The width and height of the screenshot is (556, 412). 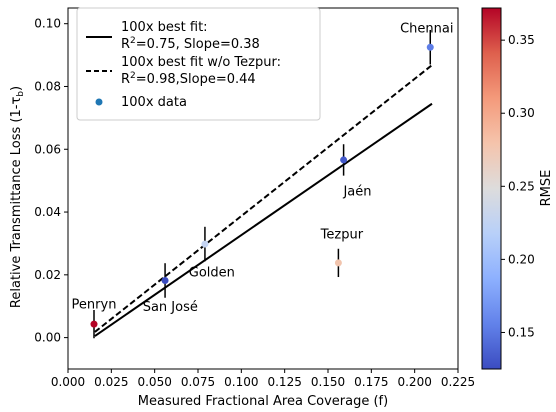 What do you see at coordinates (284, 382) in the screenshot?
I see `x-tick-label: 0.125` at bounding box center [284, 382].